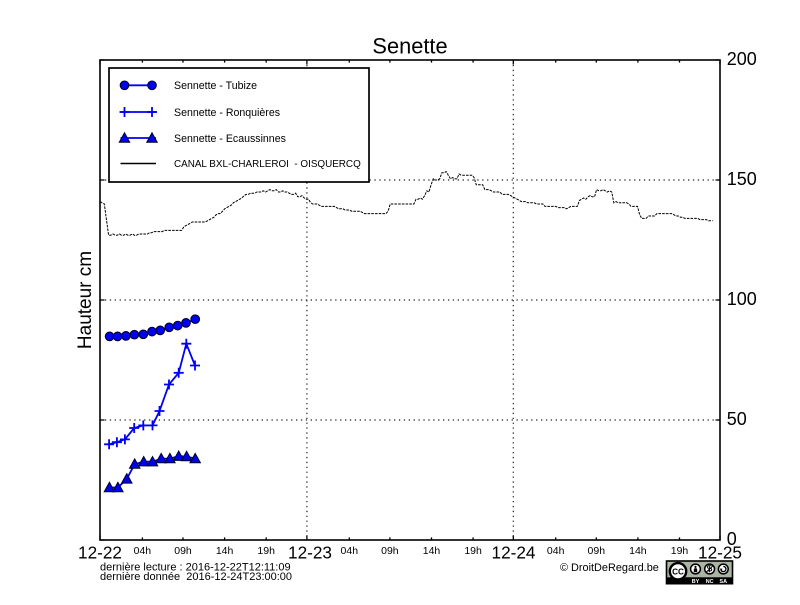 The height and width of the screenshot is (605, 800). Describe the element at coordinates (514, 552) in the screenshot. I see `svg-text: 12-24` at that location.